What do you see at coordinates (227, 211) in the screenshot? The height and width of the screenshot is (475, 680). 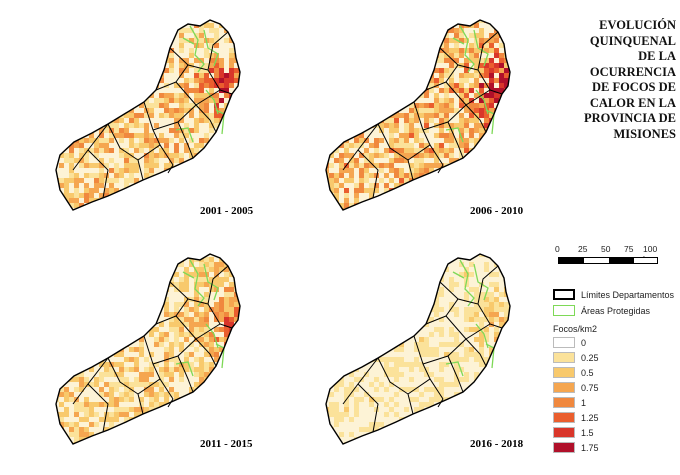 I see `period-label: 2001 - 2005` at bounding box center [227, 211].